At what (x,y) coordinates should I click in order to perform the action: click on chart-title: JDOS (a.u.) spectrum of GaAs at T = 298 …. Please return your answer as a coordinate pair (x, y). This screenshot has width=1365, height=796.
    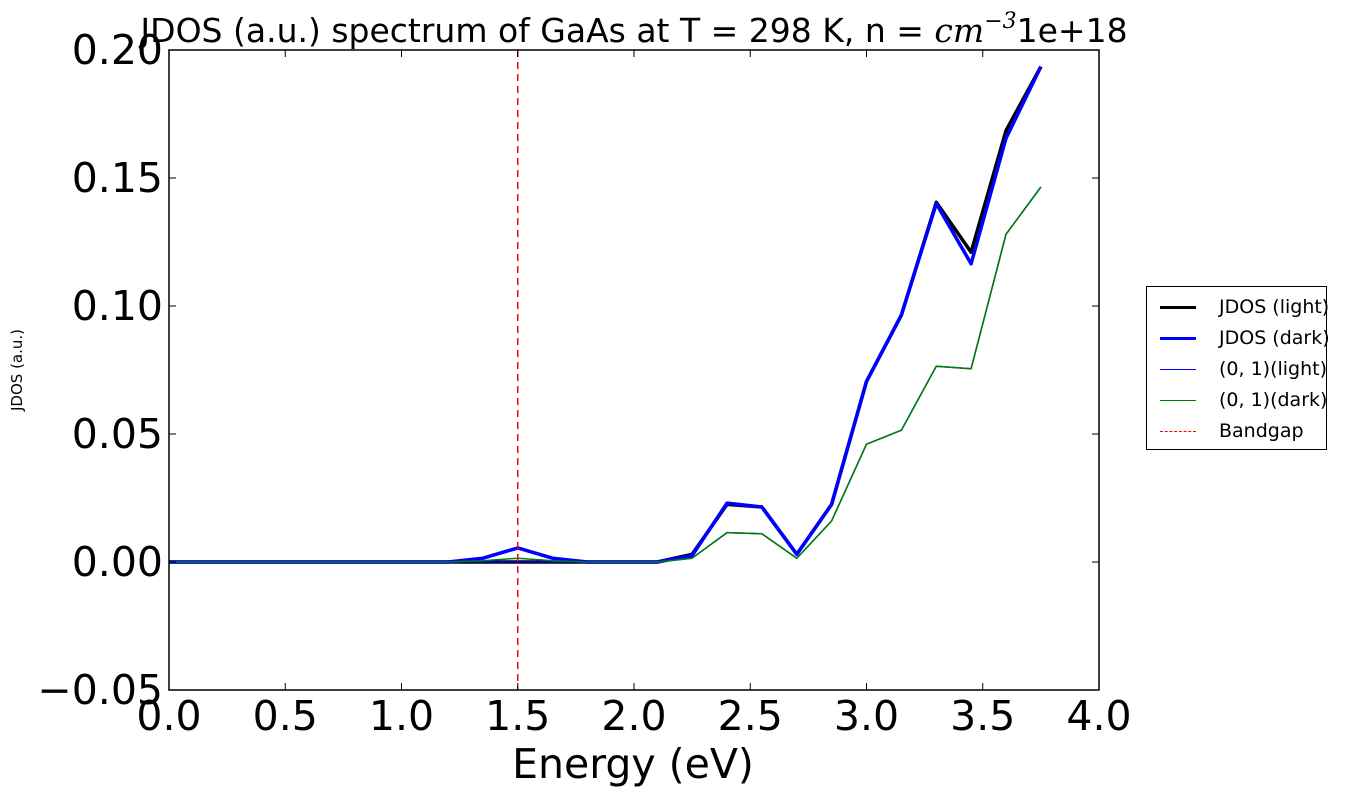
    Looking at the image, I should click on (632, 29).